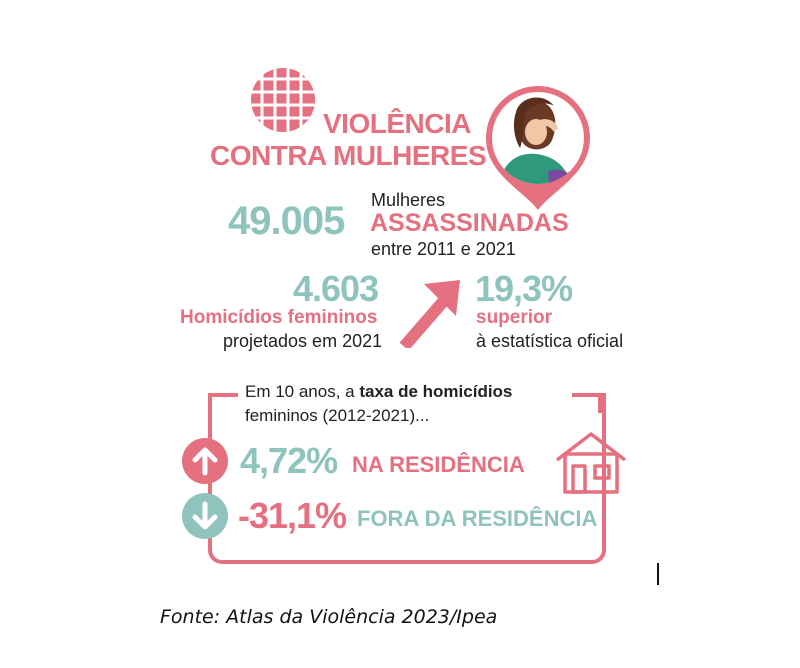 This screenshot has width=800, height=668. I want to click on title-line-1: VIOLÊNCIA, so click(397, 123).